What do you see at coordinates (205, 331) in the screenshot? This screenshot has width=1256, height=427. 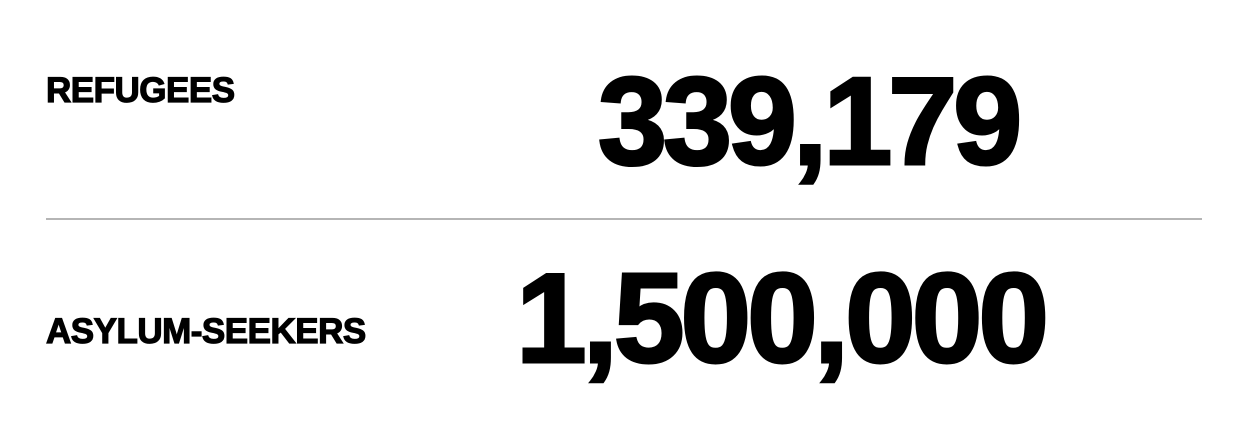 I see `asylum-seekers-label: ASYLUM-SEEKERS` at bounding box center [205, 331].